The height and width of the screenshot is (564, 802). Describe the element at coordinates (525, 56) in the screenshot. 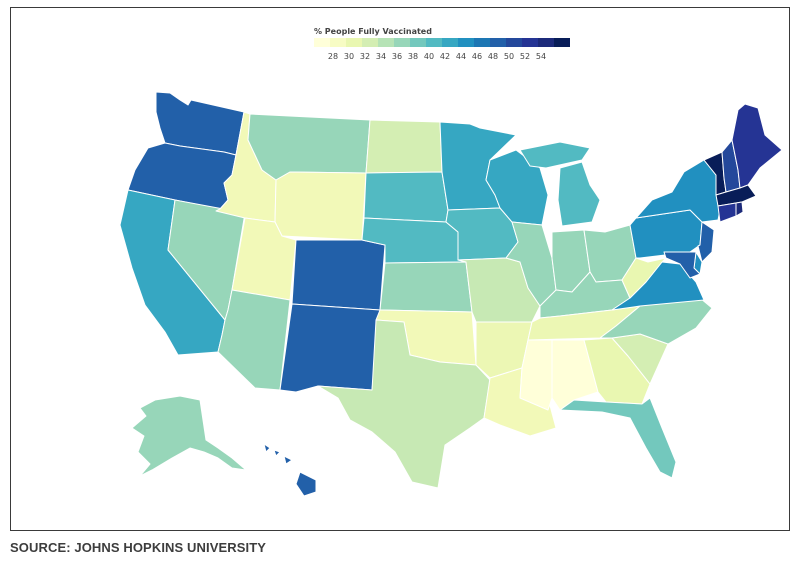

I see `legend-tick-label: 52` at that location.